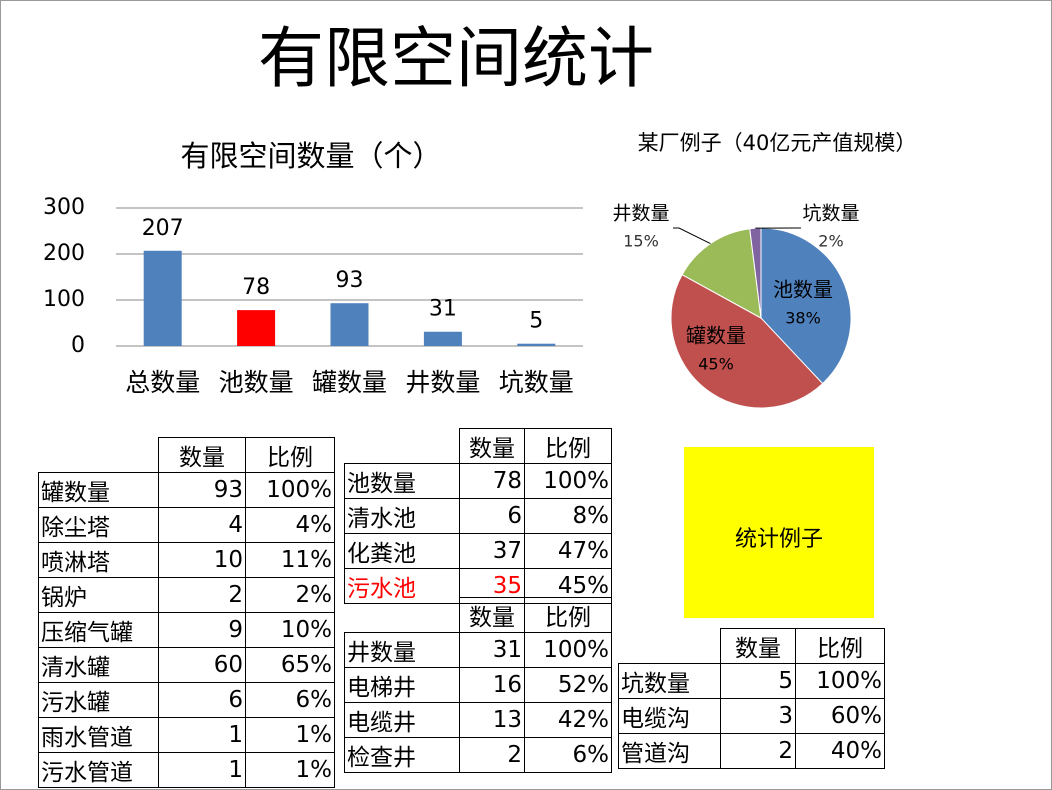  Describe the element at coordinates (778, 539) in the screenshot. I see `excel-label: 统计例子` at that location.